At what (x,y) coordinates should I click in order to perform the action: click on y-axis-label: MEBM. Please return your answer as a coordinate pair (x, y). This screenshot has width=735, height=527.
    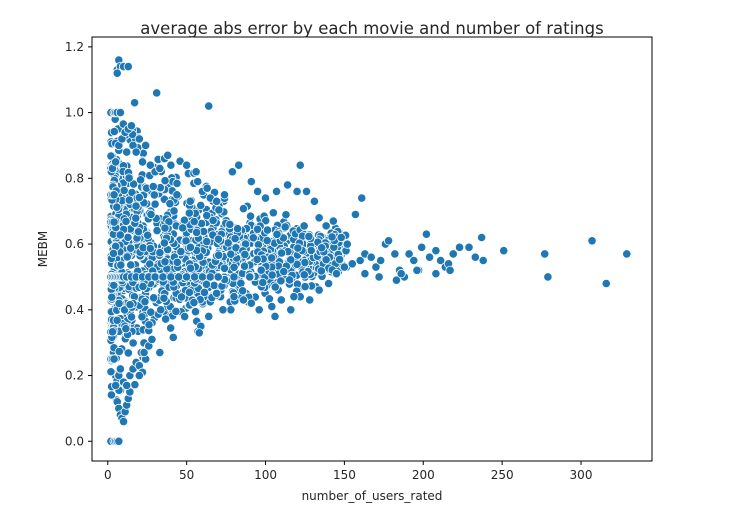
    Looking at the image, I should click on (43, 249).